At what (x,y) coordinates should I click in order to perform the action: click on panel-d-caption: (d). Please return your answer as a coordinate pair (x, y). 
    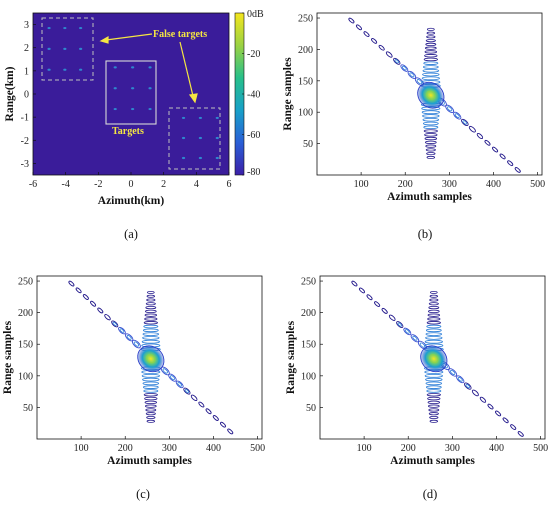
    Looking at the image, I should click on (430, 494).